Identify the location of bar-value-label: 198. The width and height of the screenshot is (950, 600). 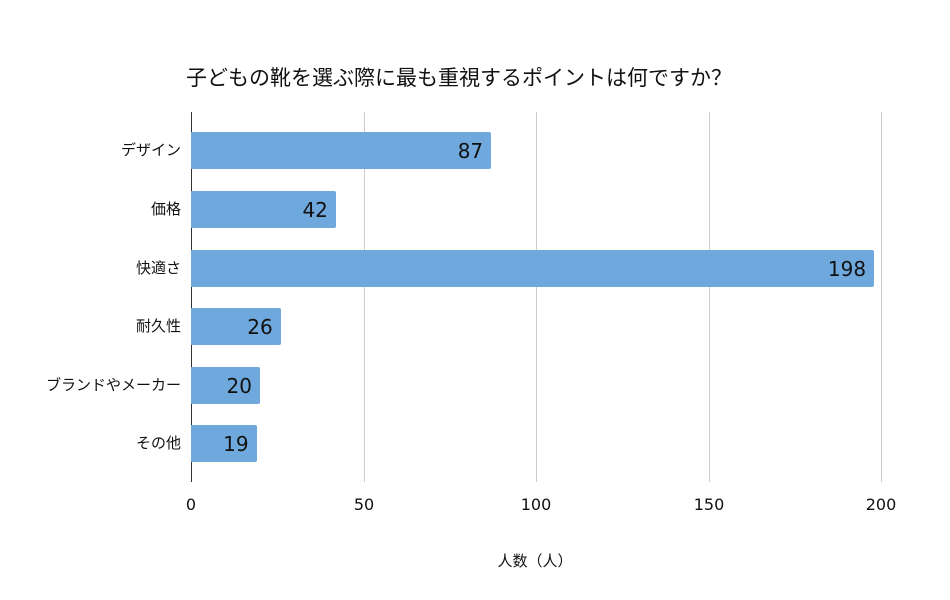
(847, 269).